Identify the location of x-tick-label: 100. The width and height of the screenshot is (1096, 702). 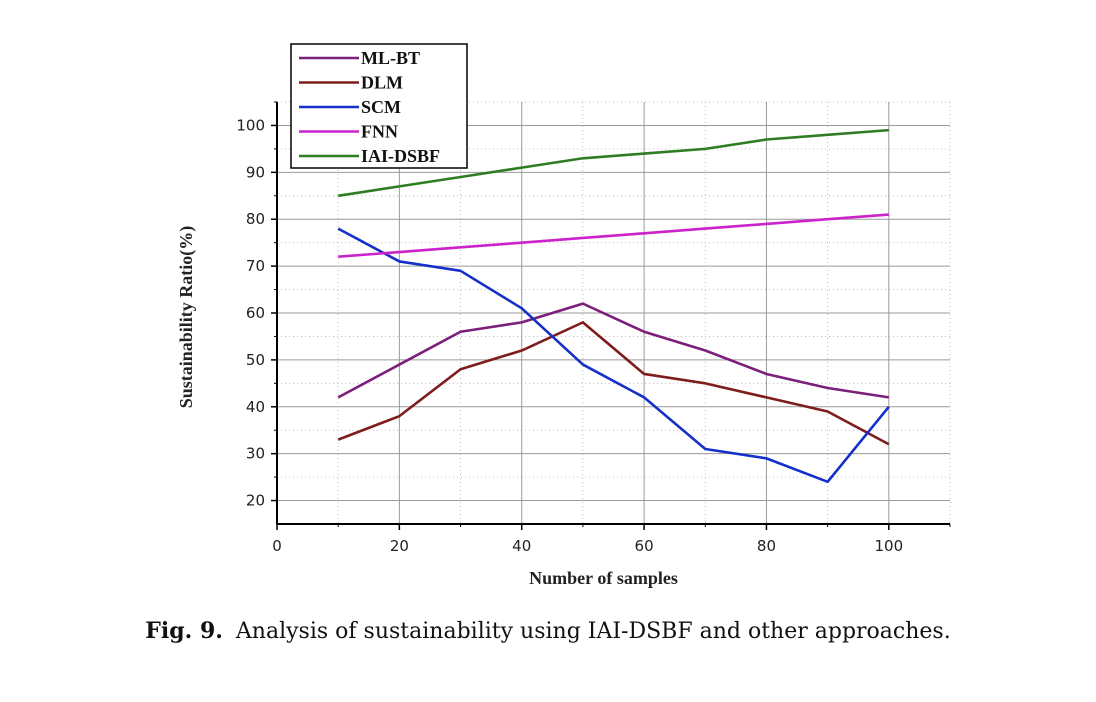
(888, 546).